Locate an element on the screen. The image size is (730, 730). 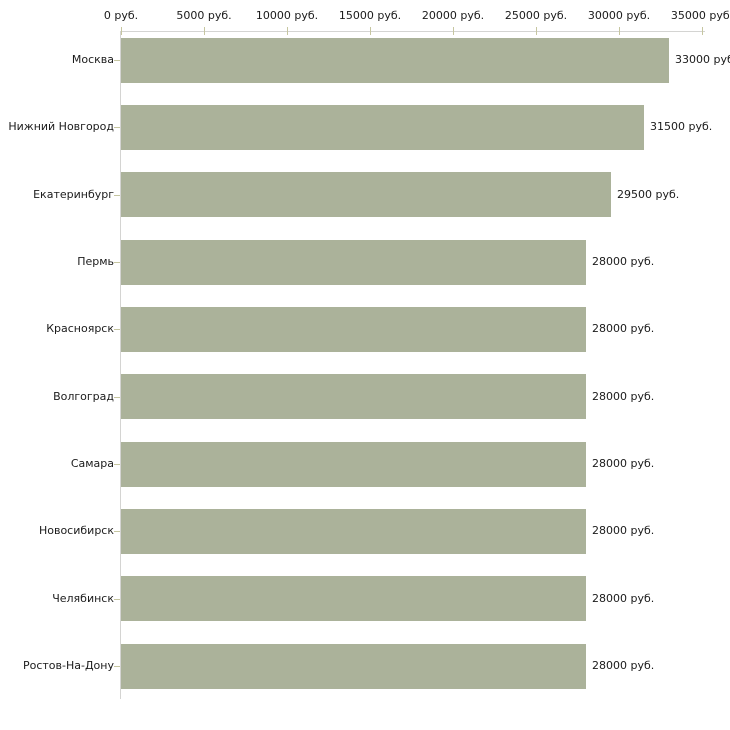
category-label: Нижний Новгород is located at coordinates (61, 126).